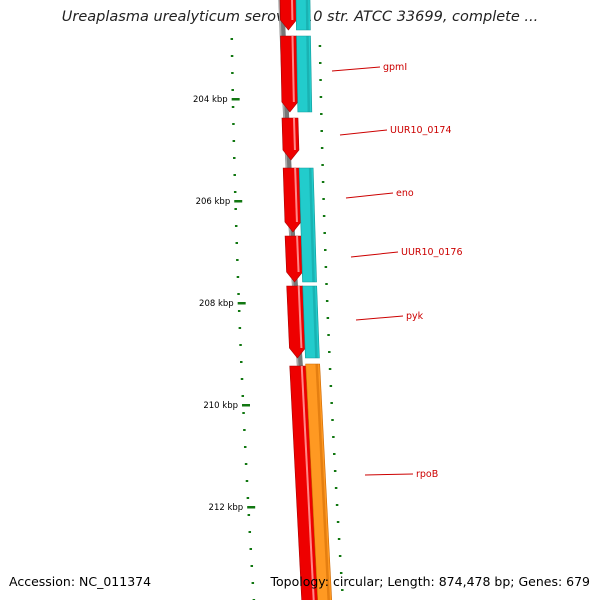  What do you see at coordinates (427, 474) in the screenshot?
I see `gene-label: rpoB` at bounding box center [427, 474].